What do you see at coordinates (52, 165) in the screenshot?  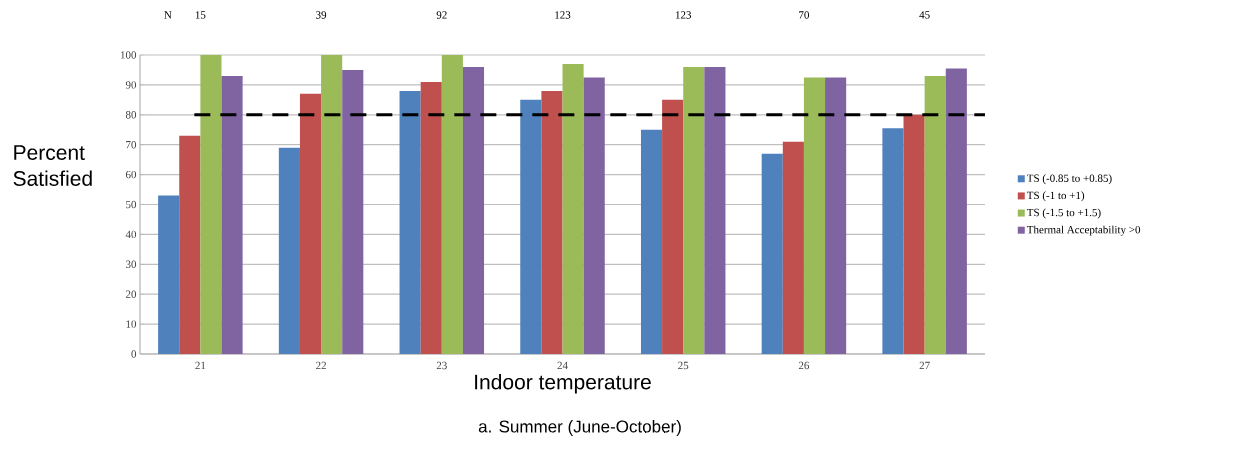 I see `y-axis-title: Percent Satisfied` at bounding box center [52, 165].